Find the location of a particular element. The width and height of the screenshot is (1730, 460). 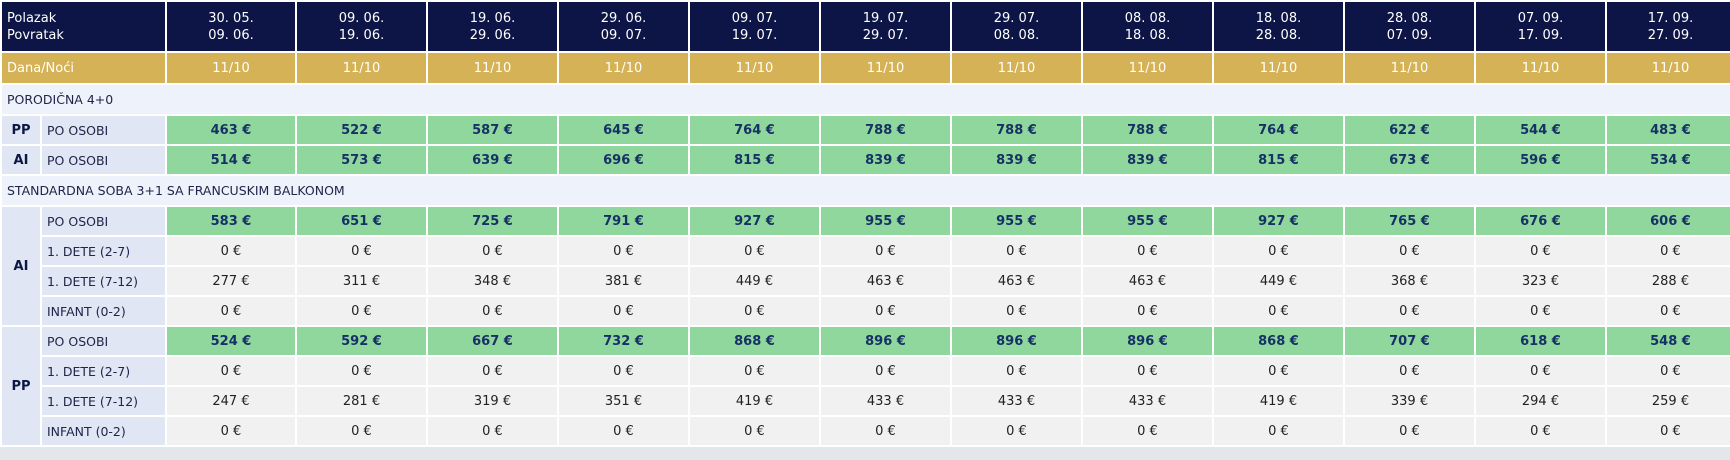

price-per-person-cell: 596 € is located at coordinates (1540, 160).